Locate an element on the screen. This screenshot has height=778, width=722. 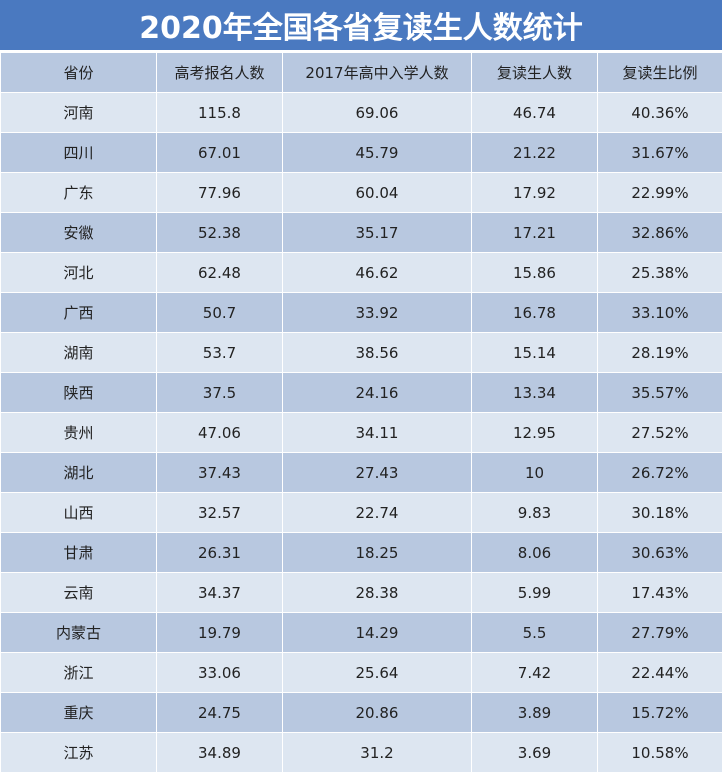
cell-2017-enrollment: 31.2 is located at coordinates (377, 752).